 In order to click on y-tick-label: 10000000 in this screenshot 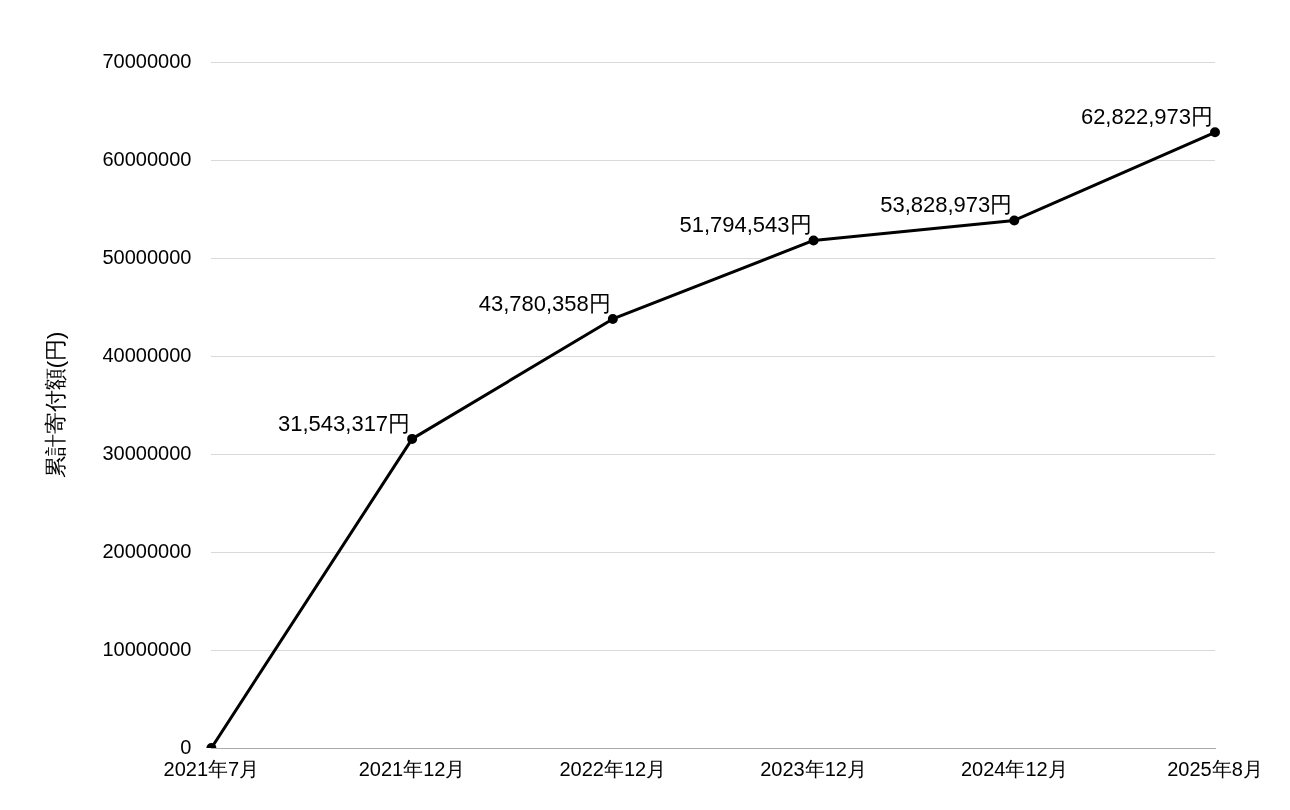, I will do `click(147, 648)`.